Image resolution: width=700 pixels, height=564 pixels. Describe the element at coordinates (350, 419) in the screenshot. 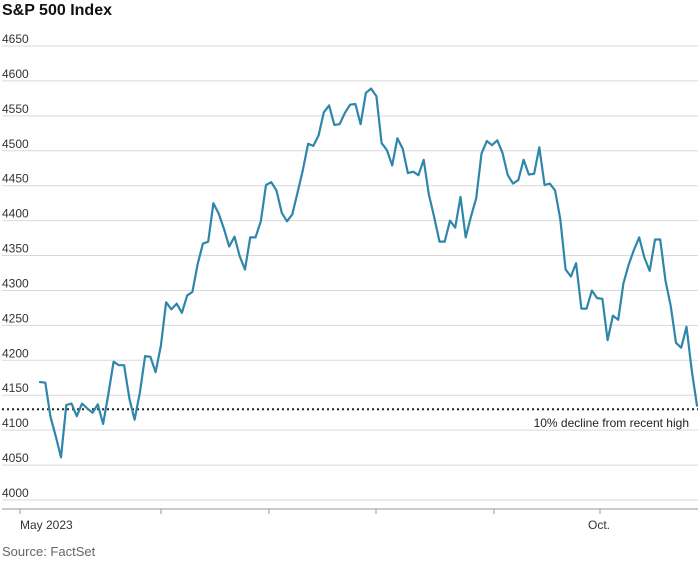

I see `threshold-layer: 10% decline from recent high` at that location.